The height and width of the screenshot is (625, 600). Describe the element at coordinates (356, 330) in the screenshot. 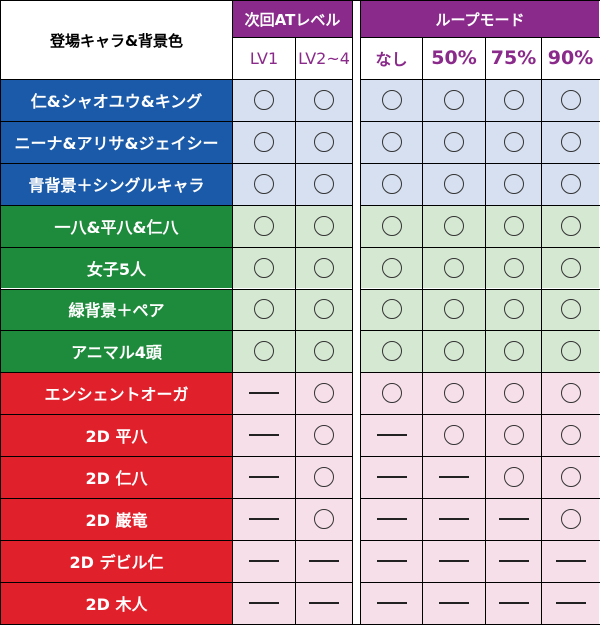

I see `column-gap` at that location.